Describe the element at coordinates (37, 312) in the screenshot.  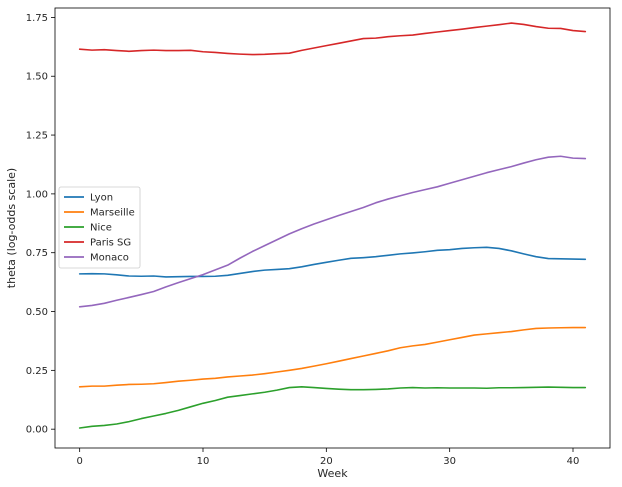
I see `y-tick-label: 0.50` at that location.